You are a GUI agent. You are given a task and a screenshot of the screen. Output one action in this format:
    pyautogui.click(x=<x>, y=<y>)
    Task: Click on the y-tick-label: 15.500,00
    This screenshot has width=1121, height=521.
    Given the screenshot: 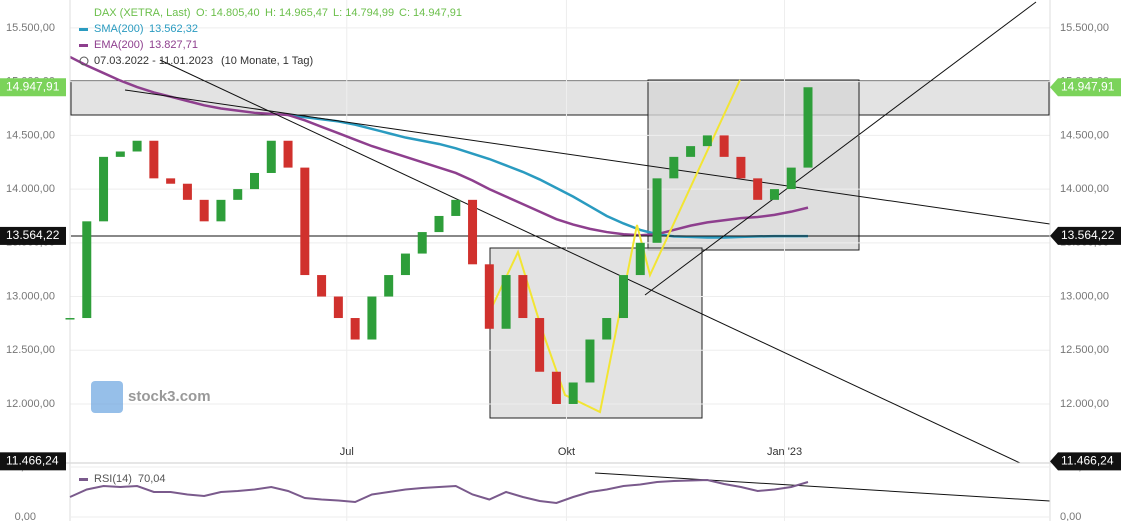 What is the action you would take?
    pyautogui.click(x=1084, y=28)
    